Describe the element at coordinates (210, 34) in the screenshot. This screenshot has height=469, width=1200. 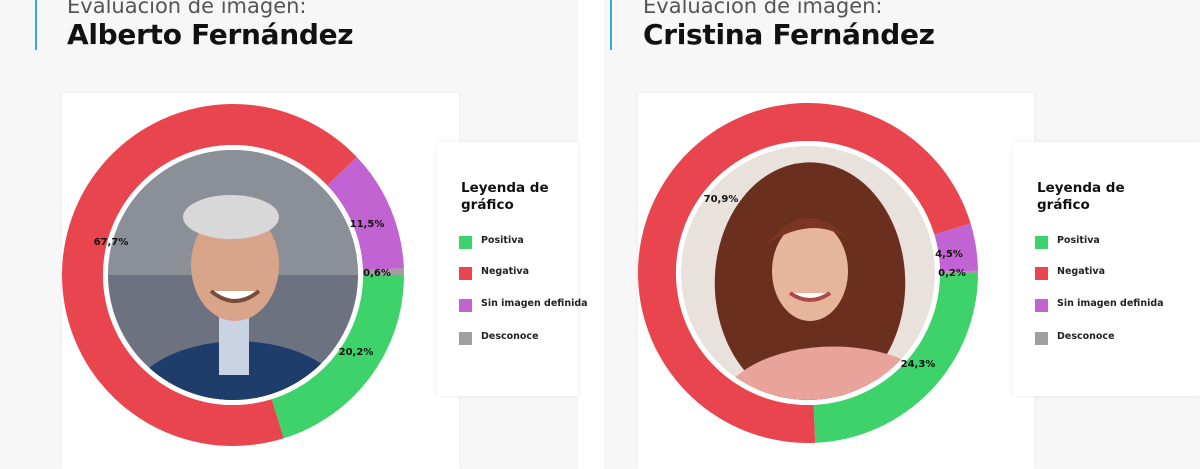
I see `panel-title: Alberto Fernández` at that location.